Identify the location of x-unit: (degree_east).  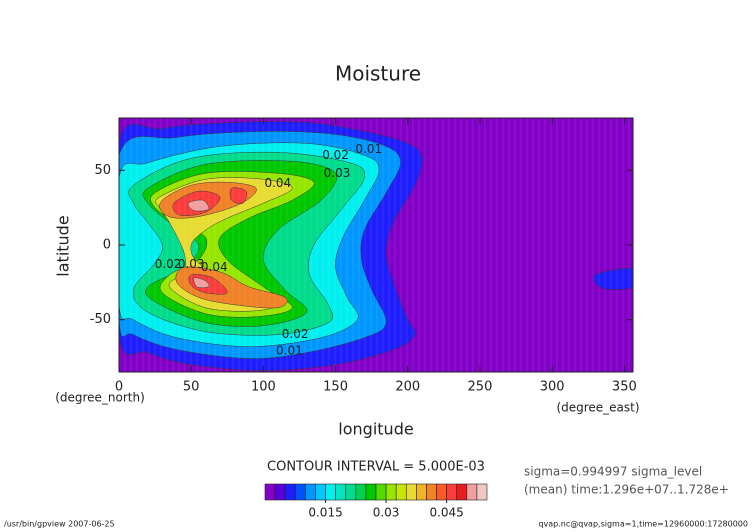
(597, 408).